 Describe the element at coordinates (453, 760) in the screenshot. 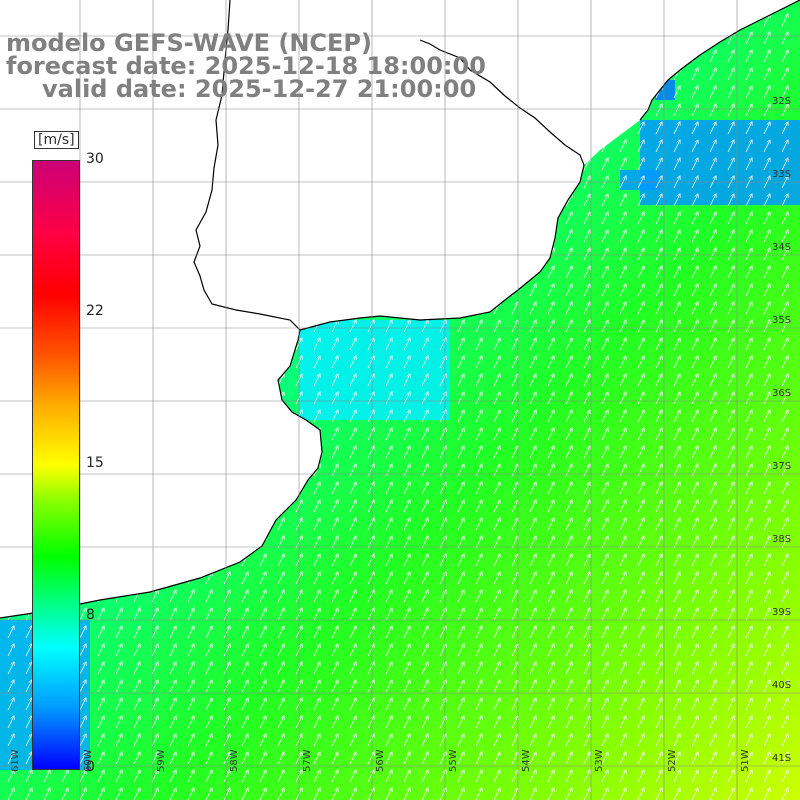

I see `lon-label: 55W` at that location.